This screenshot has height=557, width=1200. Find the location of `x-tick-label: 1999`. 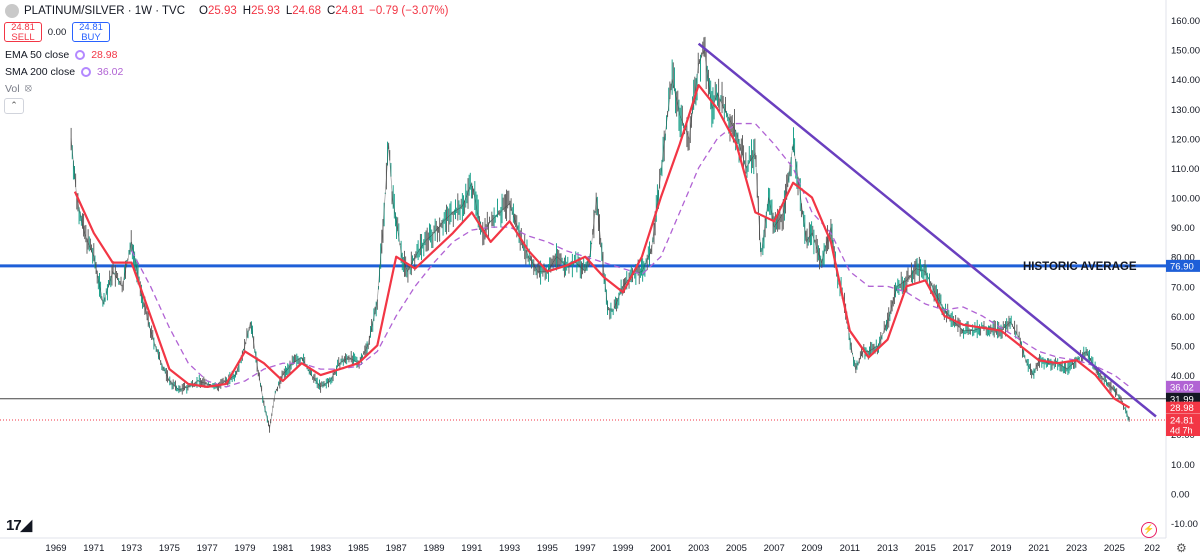

x-tick-label: 1999 is located at coordinates (622, 548).